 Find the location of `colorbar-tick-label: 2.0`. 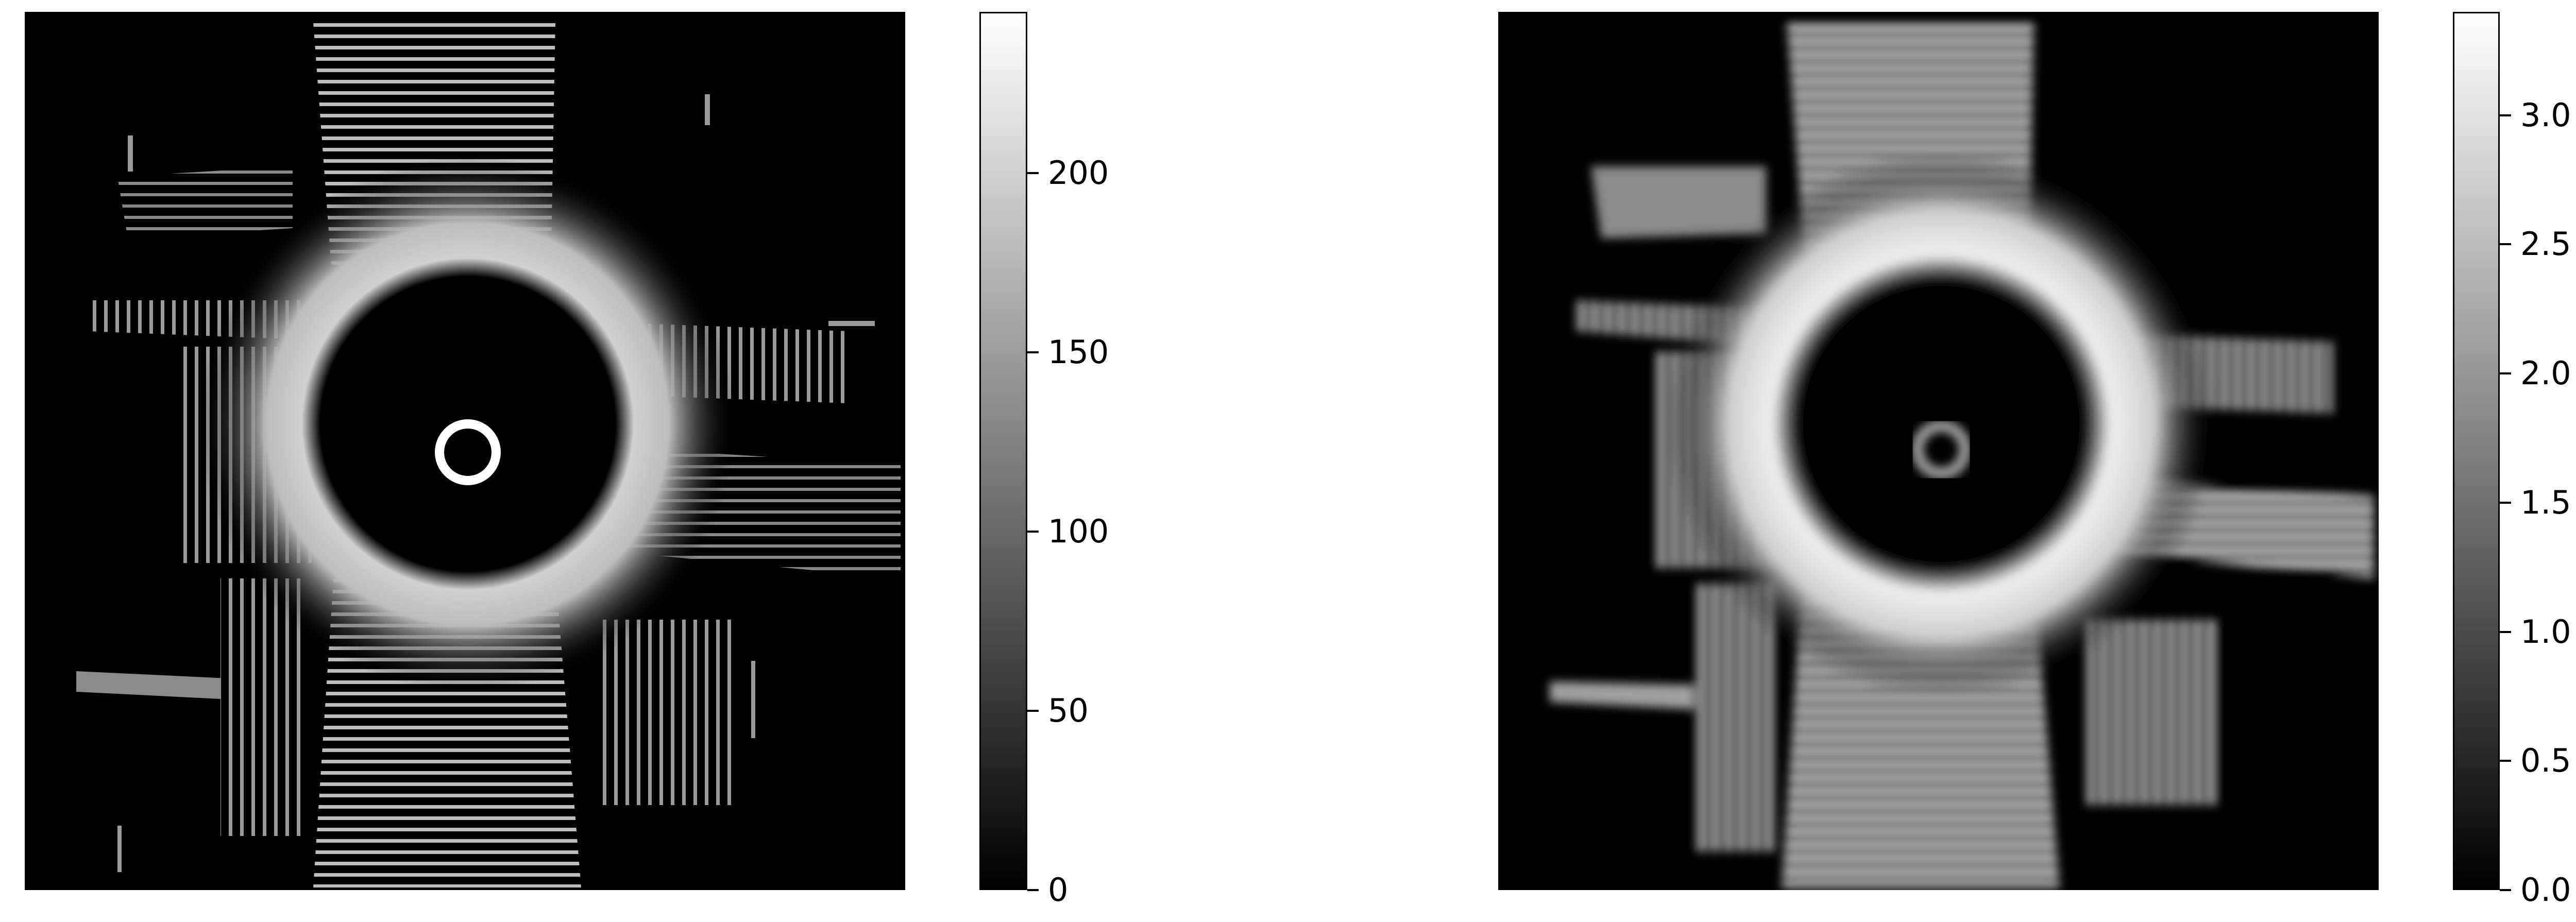

colorbar-tick-label: 2.0 is located at coordinates (2546, 373).